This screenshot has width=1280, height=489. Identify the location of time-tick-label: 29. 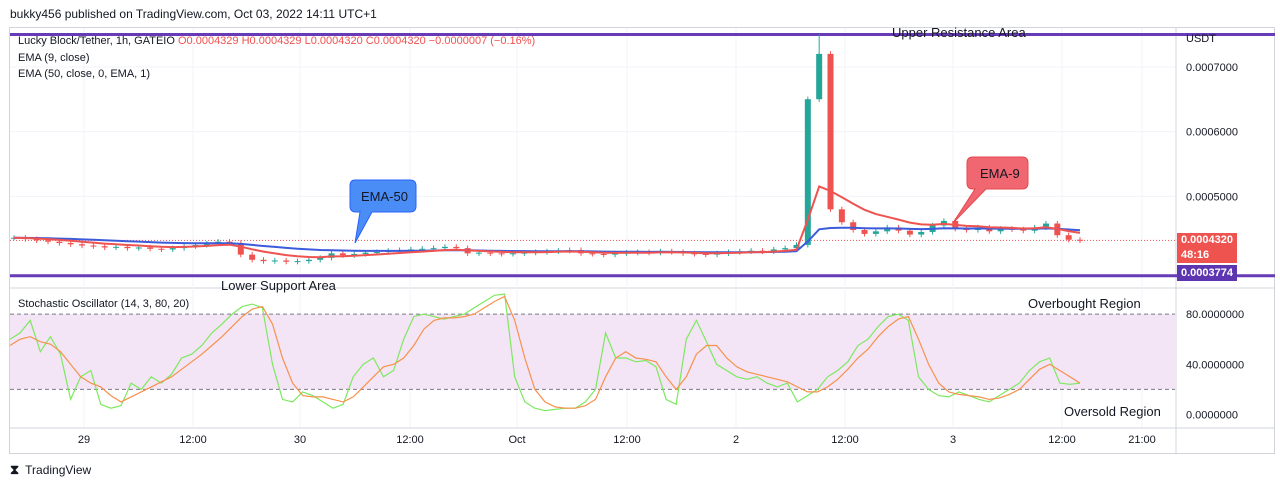
(84, 440).